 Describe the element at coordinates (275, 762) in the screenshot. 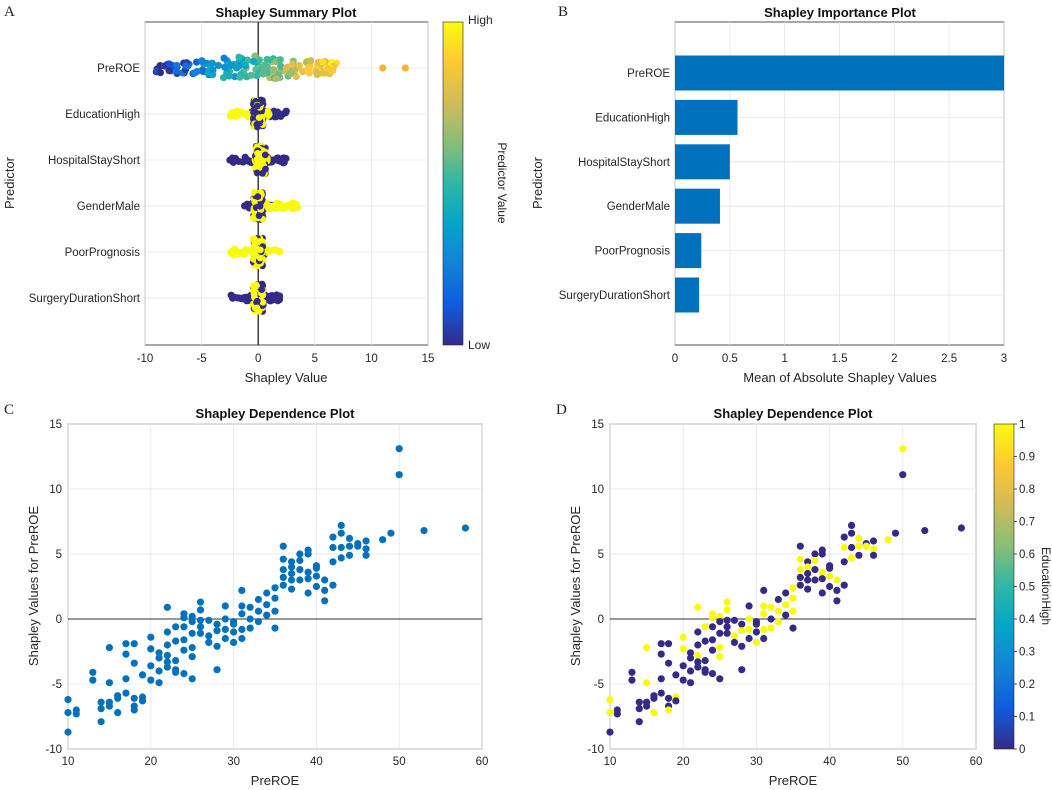

I see `panel-c-xticks: 10 20 30 40 50 60` at that location.